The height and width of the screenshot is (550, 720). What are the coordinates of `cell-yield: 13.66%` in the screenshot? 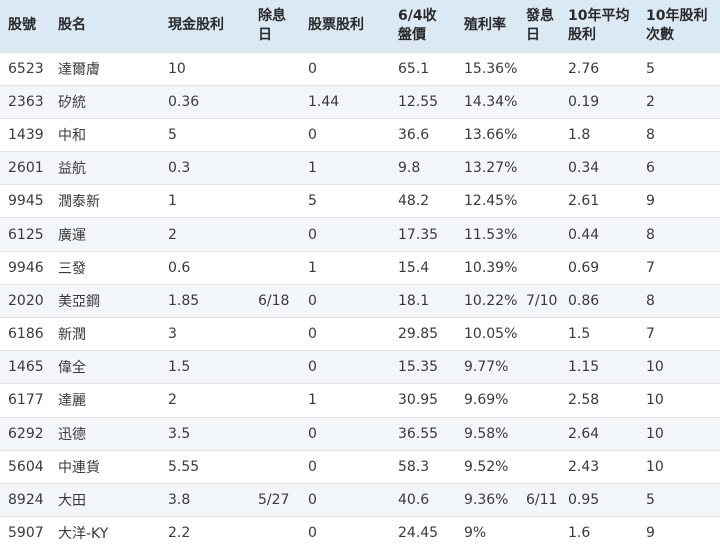 It's located at (491, 134).